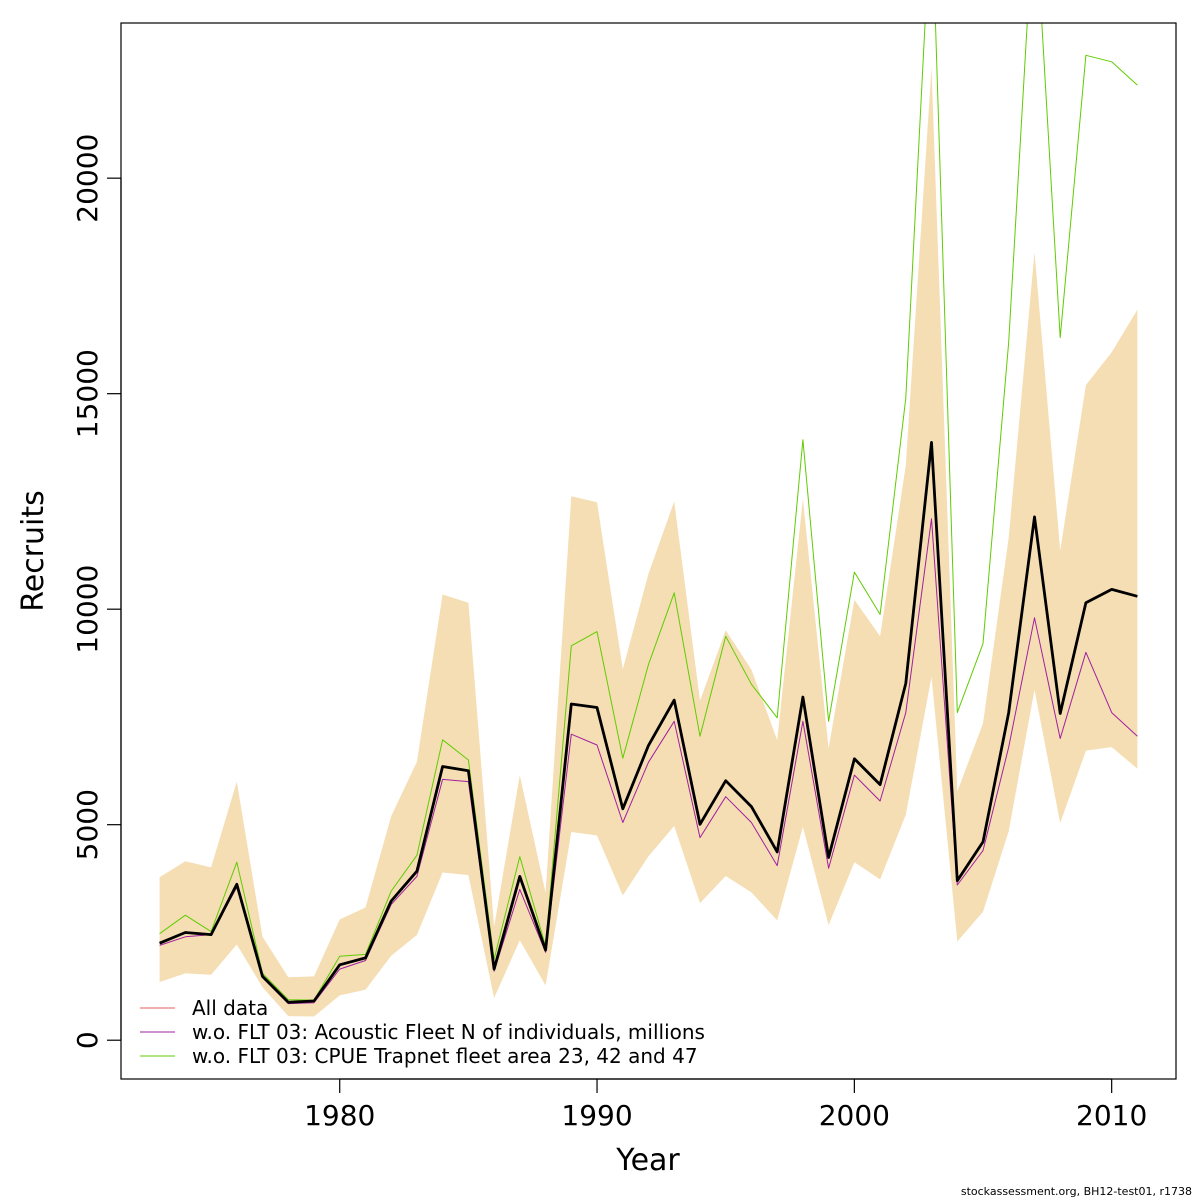  Describe the element at coordinates (87, 393) in the screenshot. I see `y-tick-label: 15000` at that location.